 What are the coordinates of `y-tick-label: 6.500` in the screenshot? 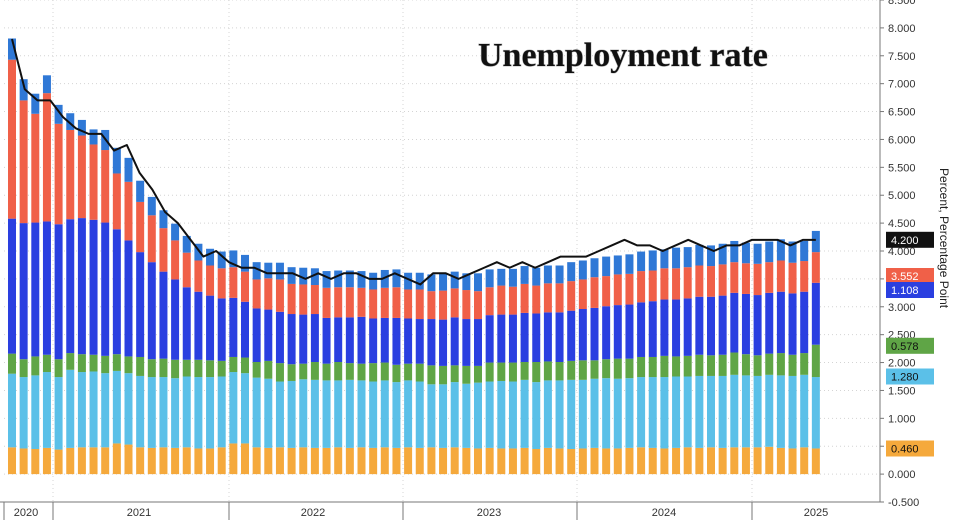 It's located at (902, 113).